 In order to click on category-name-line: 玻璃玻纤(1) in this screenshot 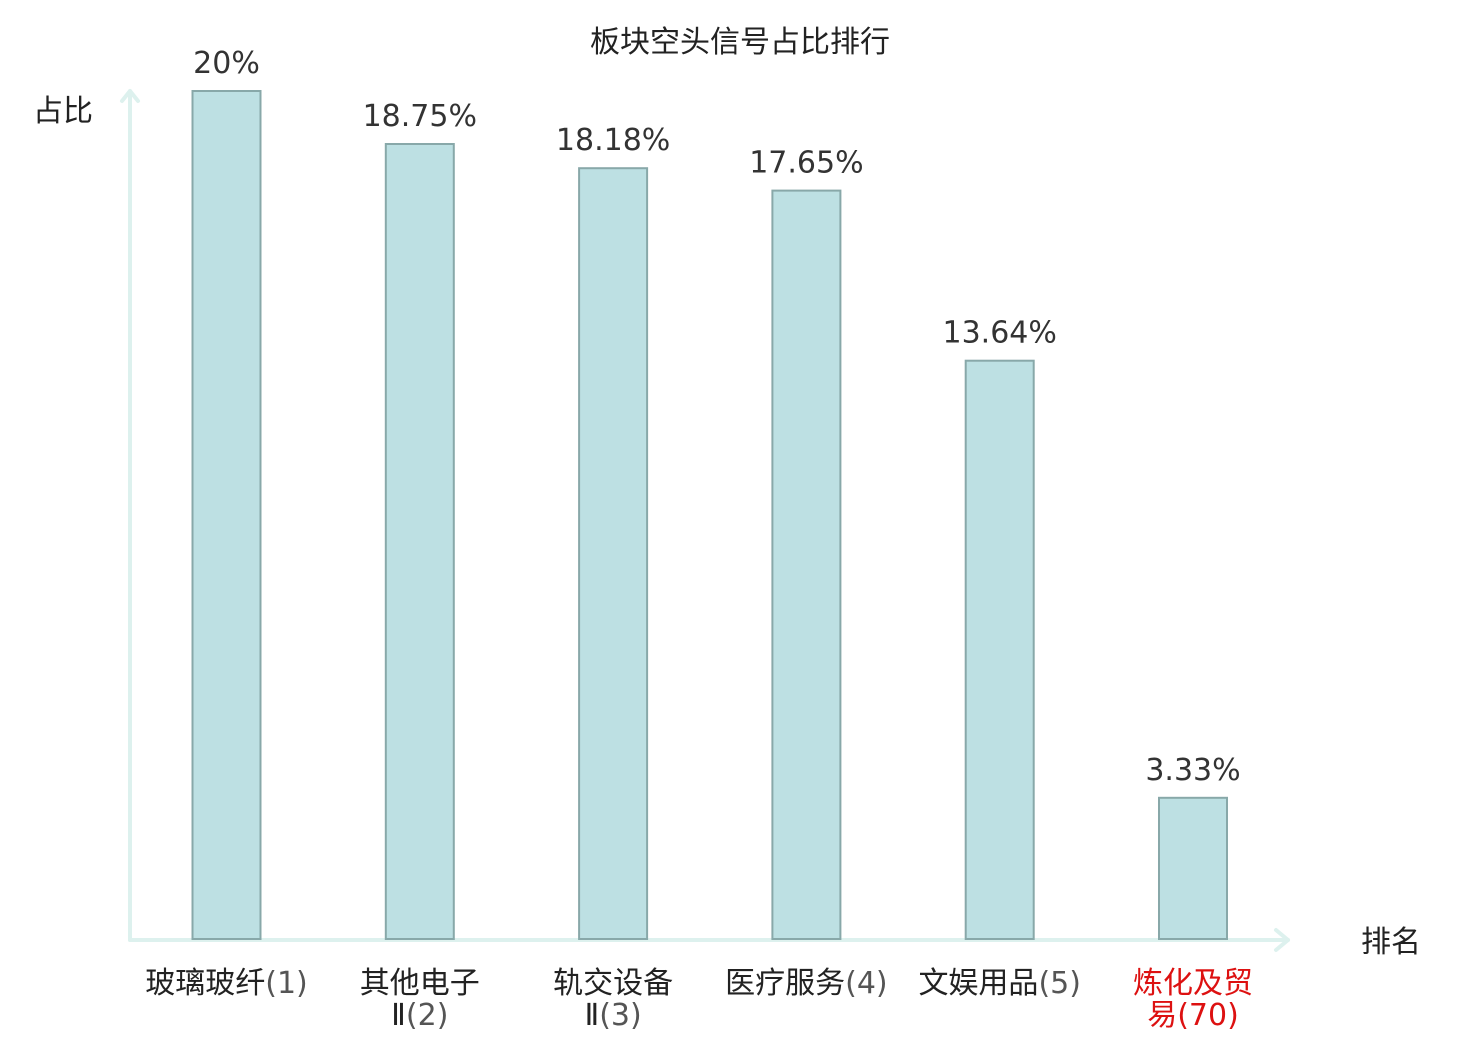, I will do `click(226, 983)`.